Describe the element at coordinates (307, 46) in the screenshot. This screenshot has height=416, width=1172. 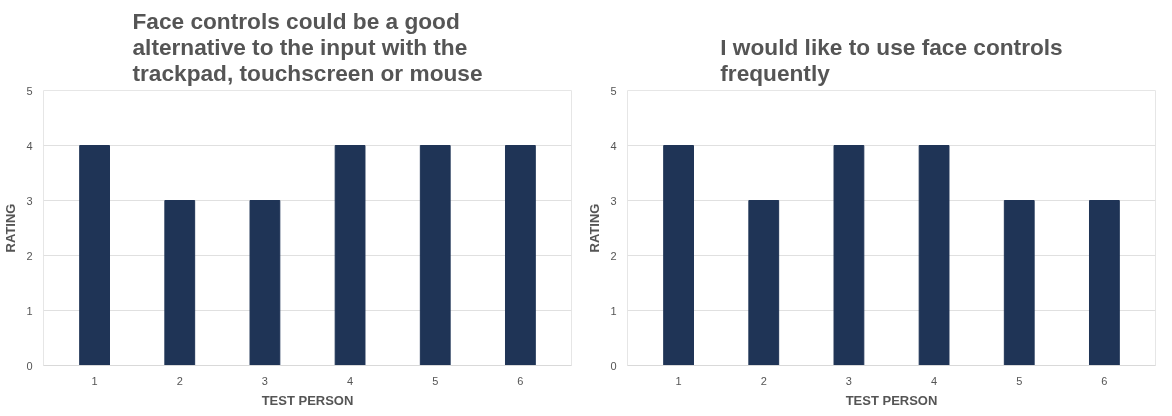
I see `chart-title: Face controls could be a good alternative to the input with the trackpad, touchscreen or mouse` at that location.